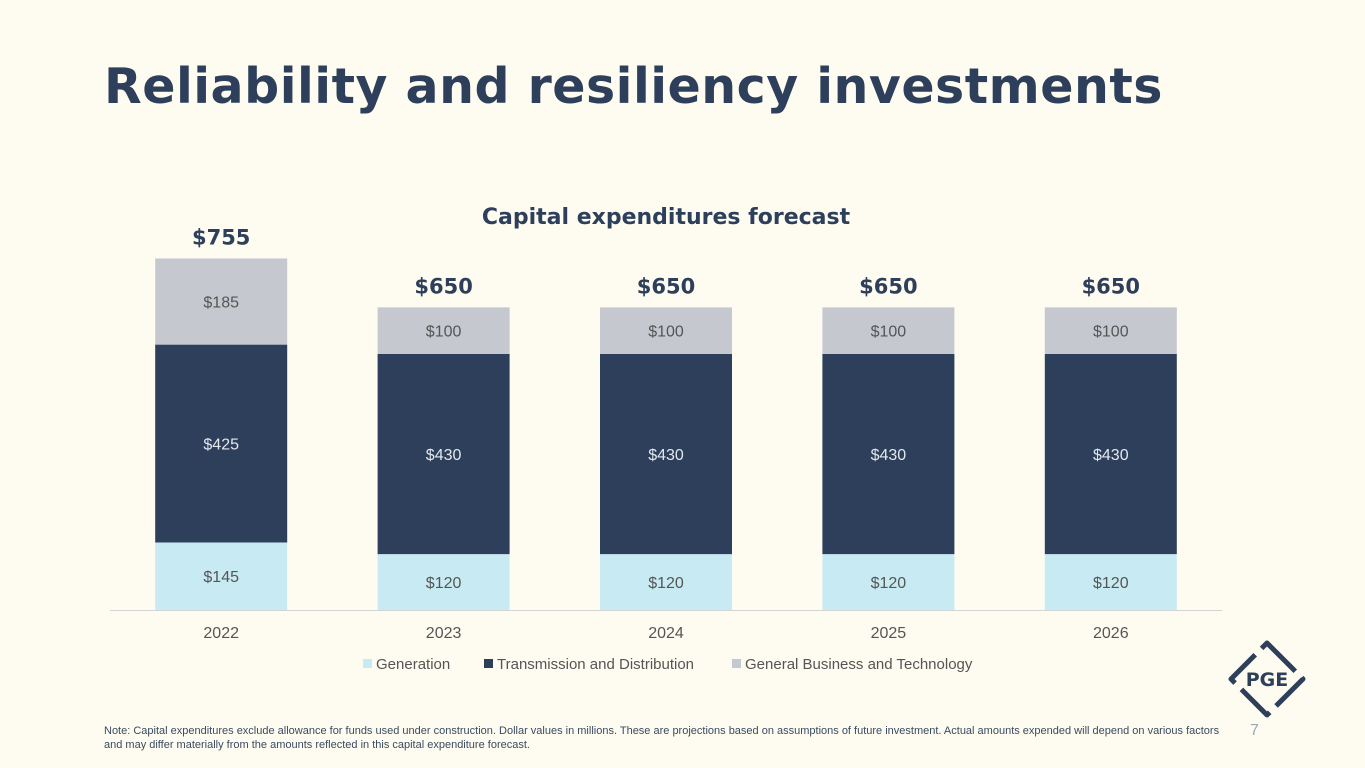 The image size is (1365, 768). What do you see at coordinates (488, 663) in the screenshot?
I see `legend-swatch-transmission-and-distribution` at bounding box center [488, 663].